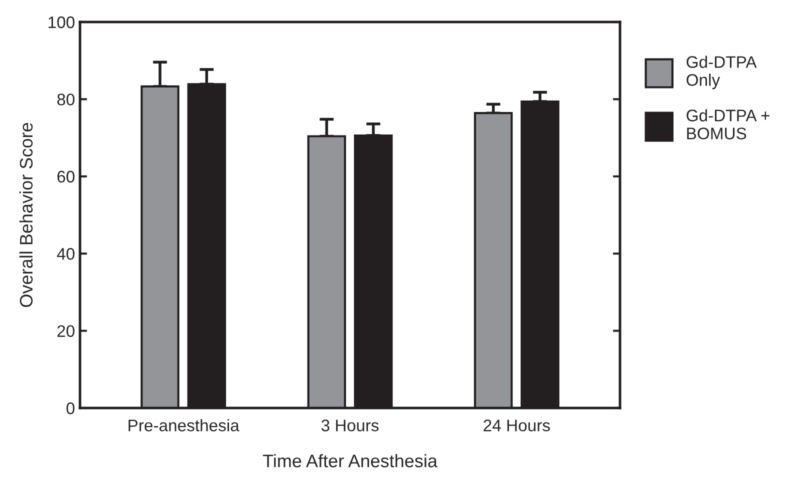 The height and width of the screenshot is (481, 799). What do you see at coordinates (728, 124) in the screenshot?
I see `legend-label: Gd-DTPA + BOMUS` at bounding box center [728, 124].